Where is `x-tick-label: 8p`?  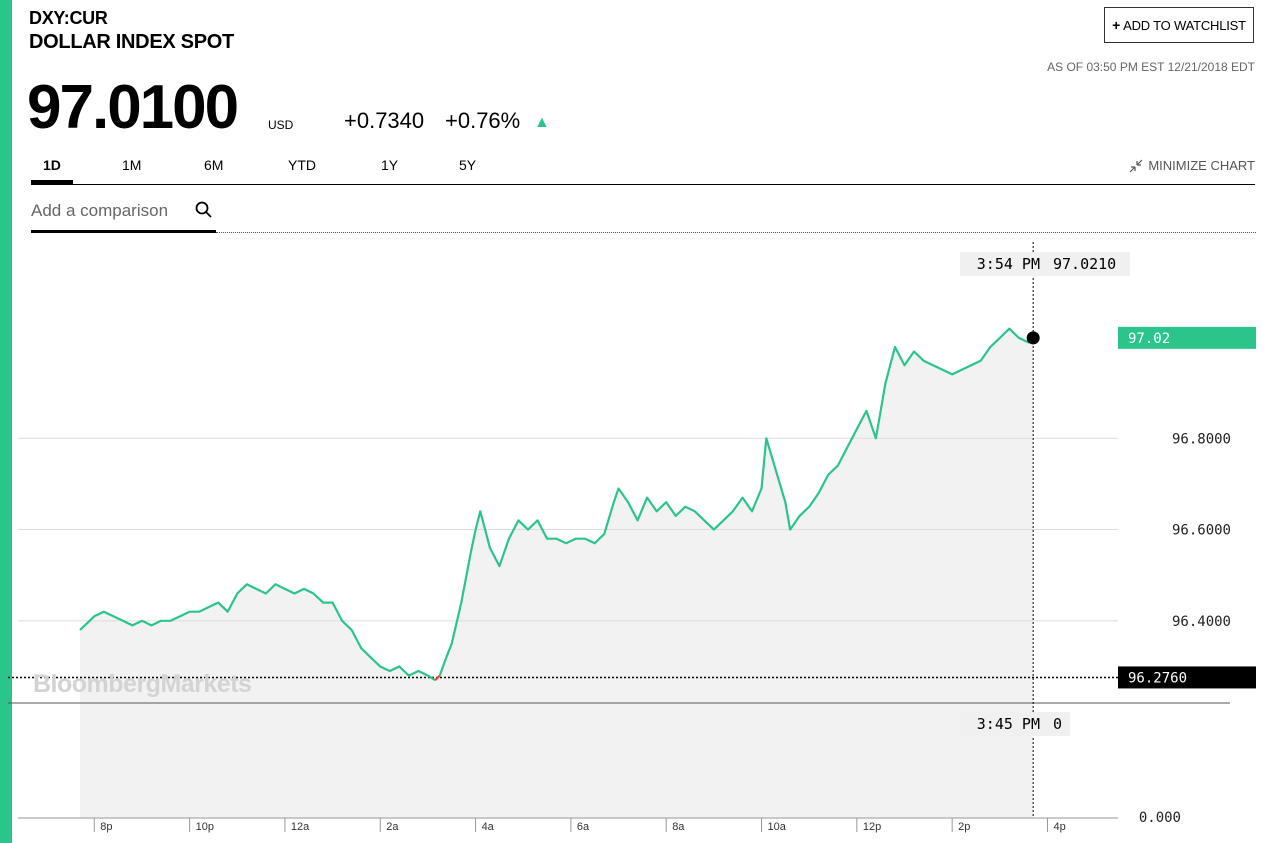
x-tick-label: 8p is located at coordinates (106, 827).